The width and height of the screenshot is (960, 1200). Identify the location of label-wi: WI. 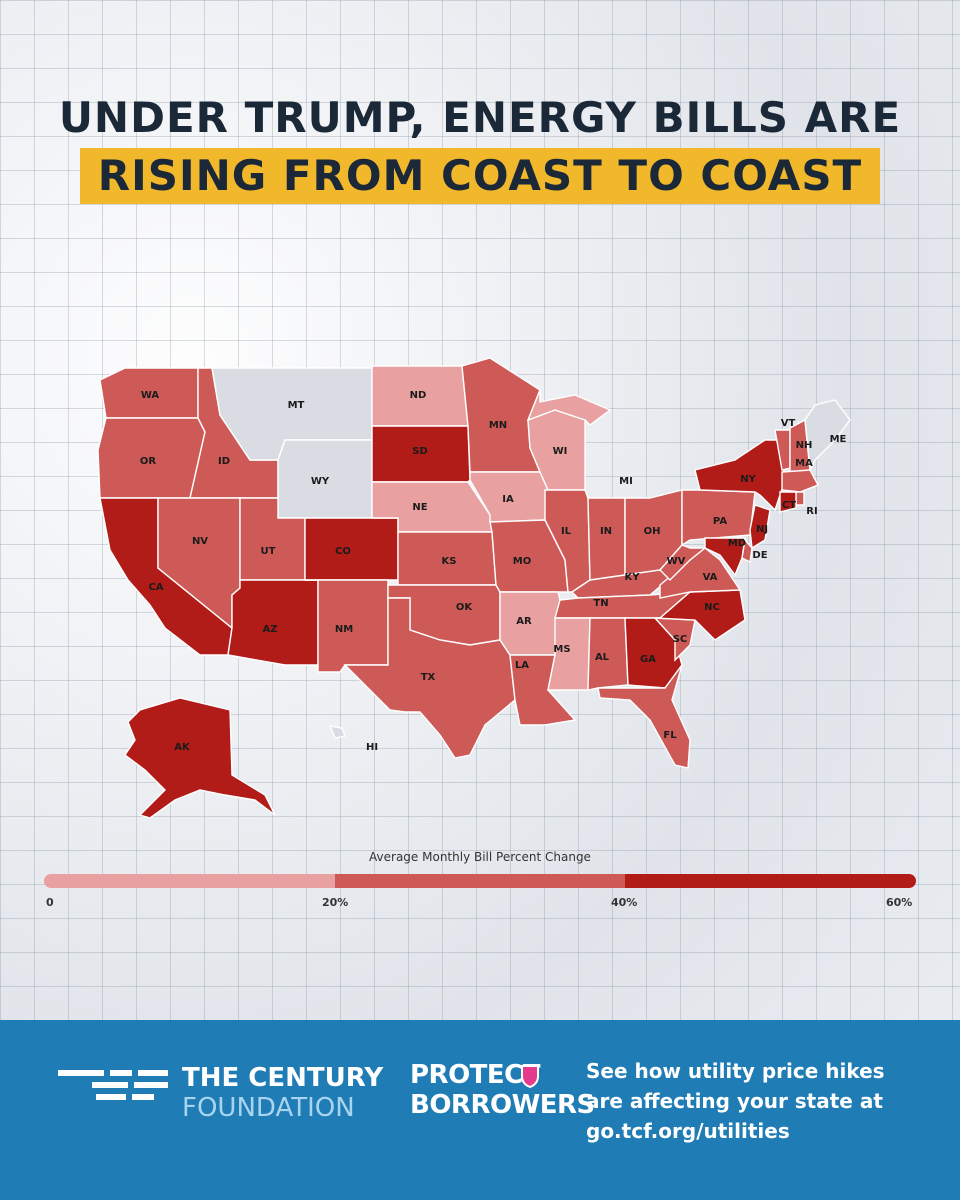
(560, 451).